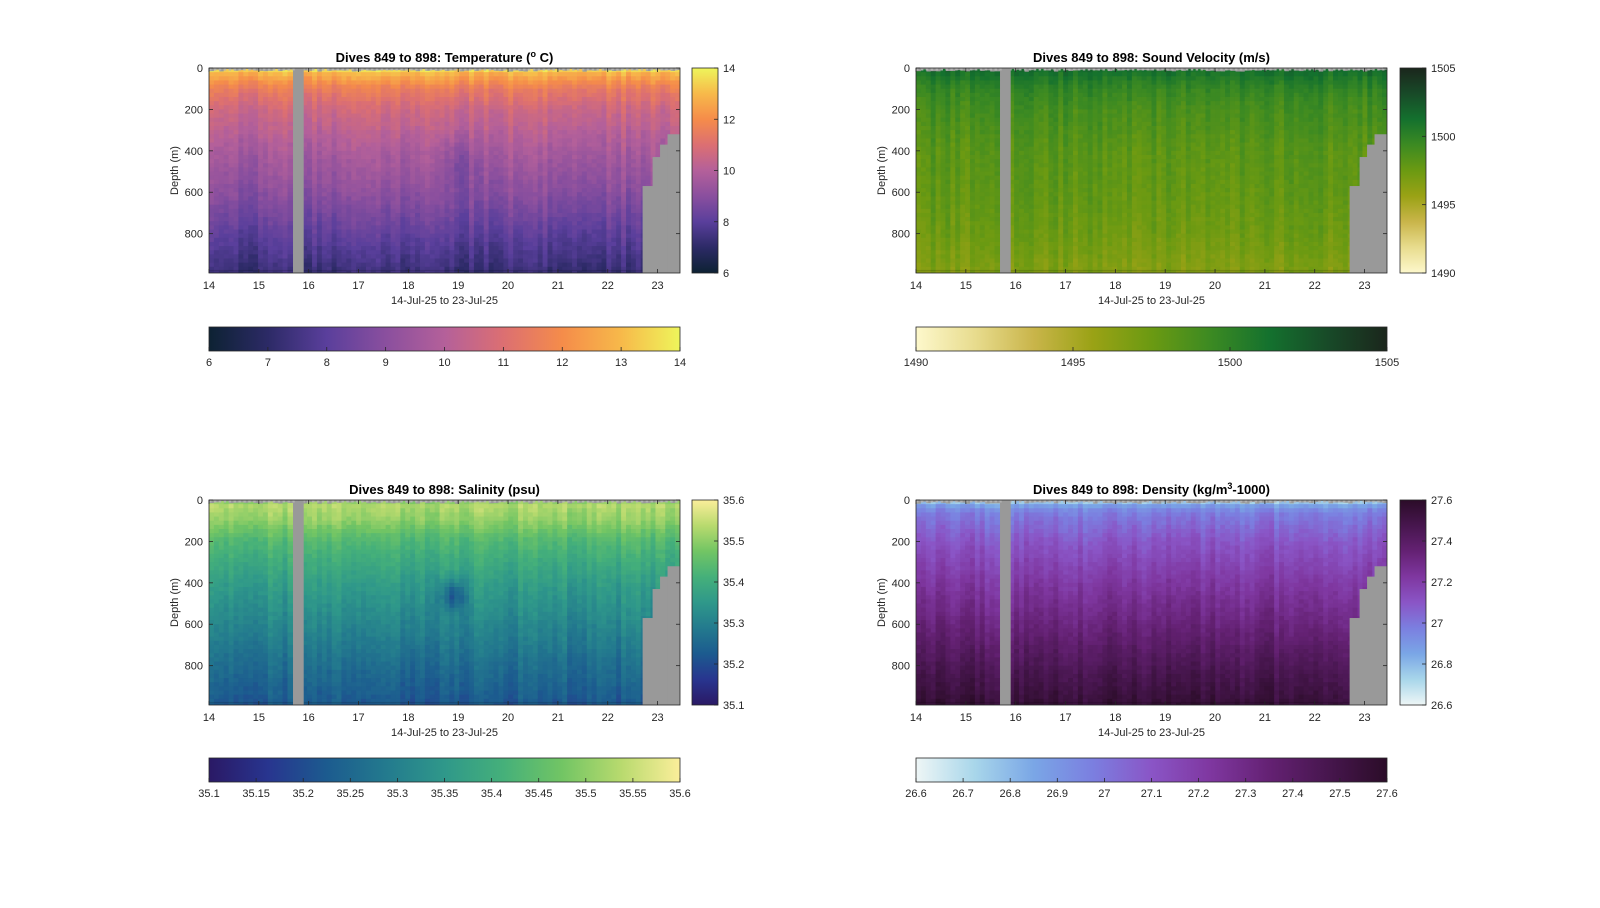 The image size is (1600, 908). What do you see at coordinates (406, 69) in the screenshot?
I see `surface-mark` at bounding box center [406, 69].